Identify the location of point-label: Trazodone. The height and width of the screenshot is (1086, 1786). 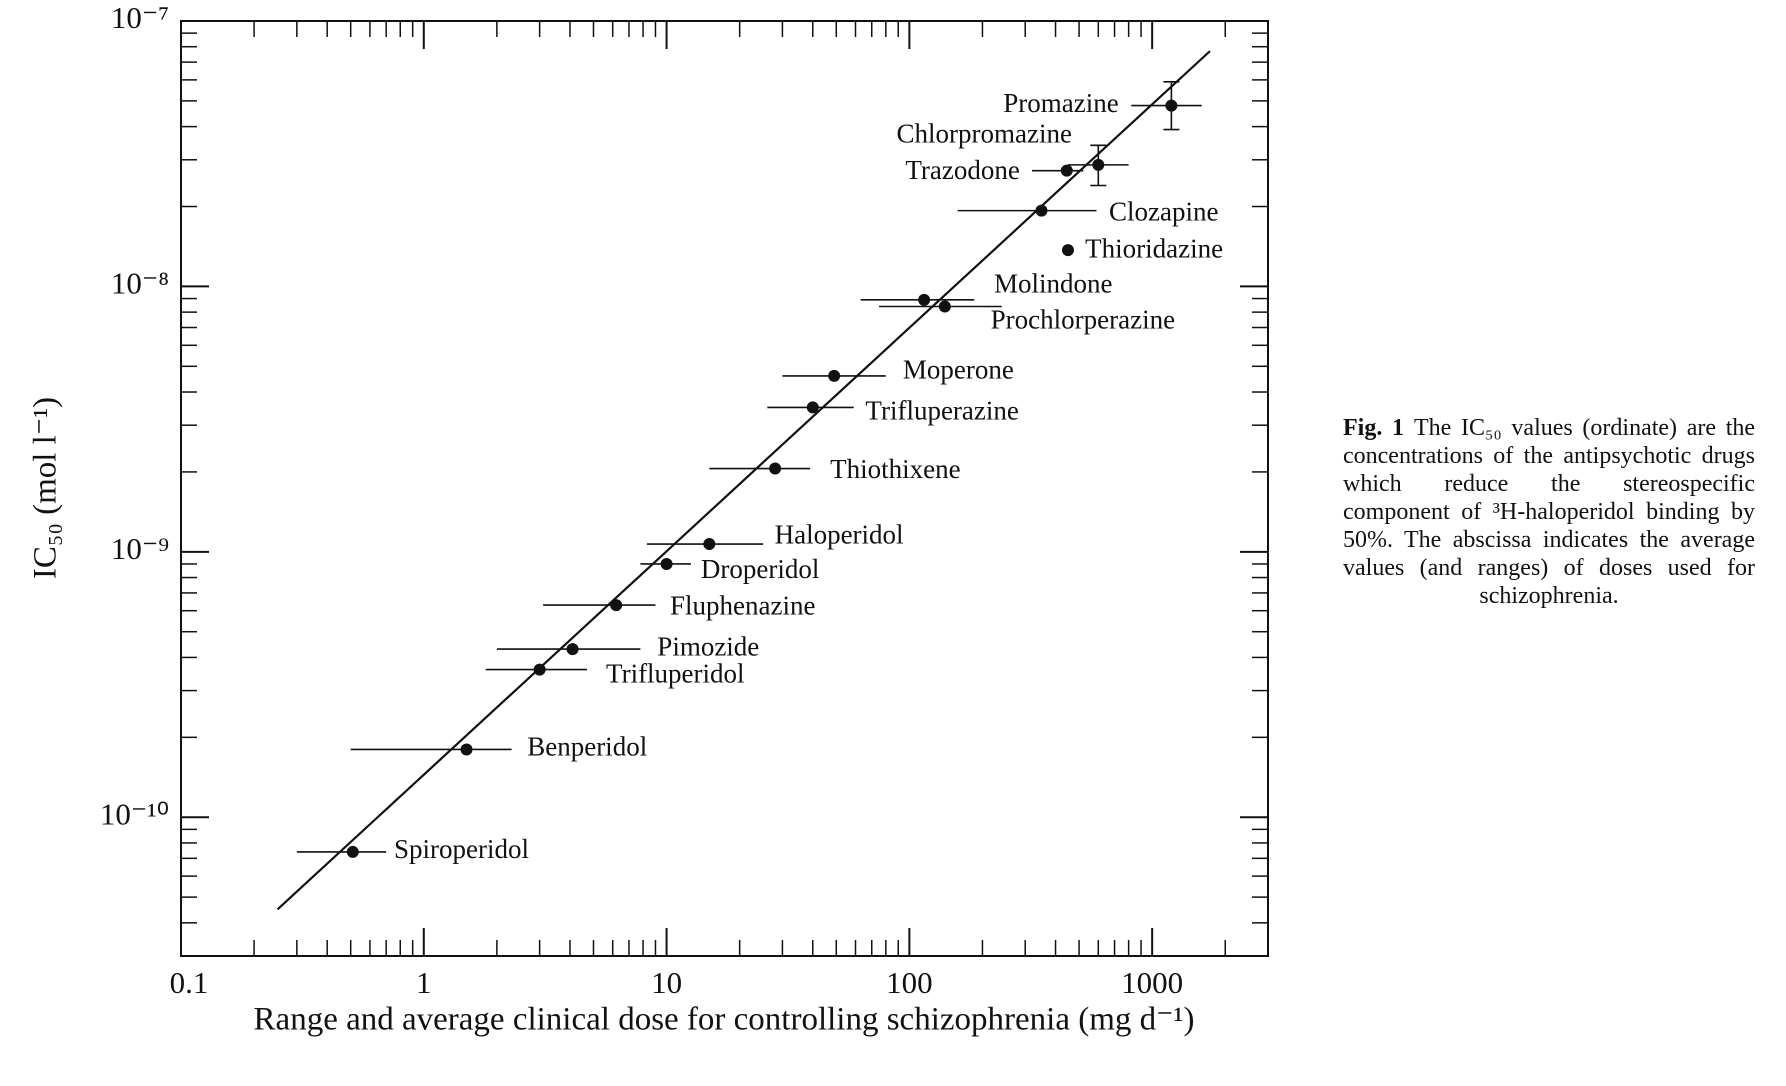
(962, 170).